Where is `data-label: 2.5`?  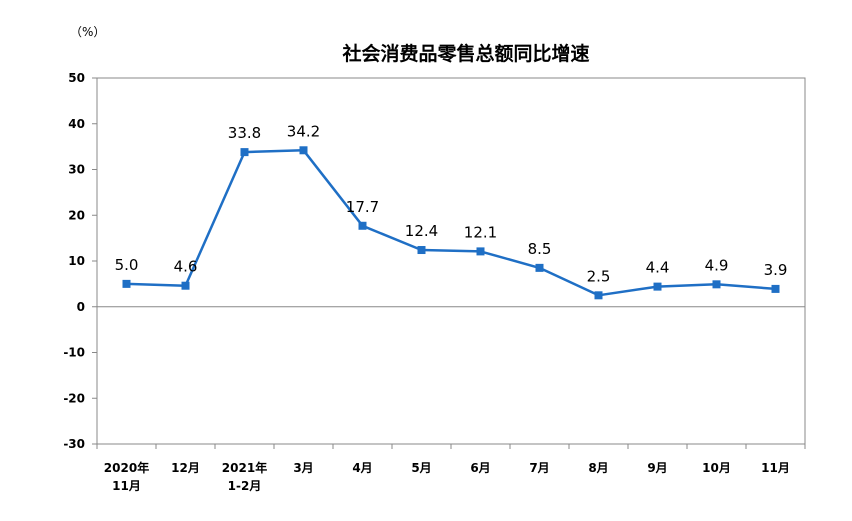 data-label: 2.5 is located at coordinates (599, 276).